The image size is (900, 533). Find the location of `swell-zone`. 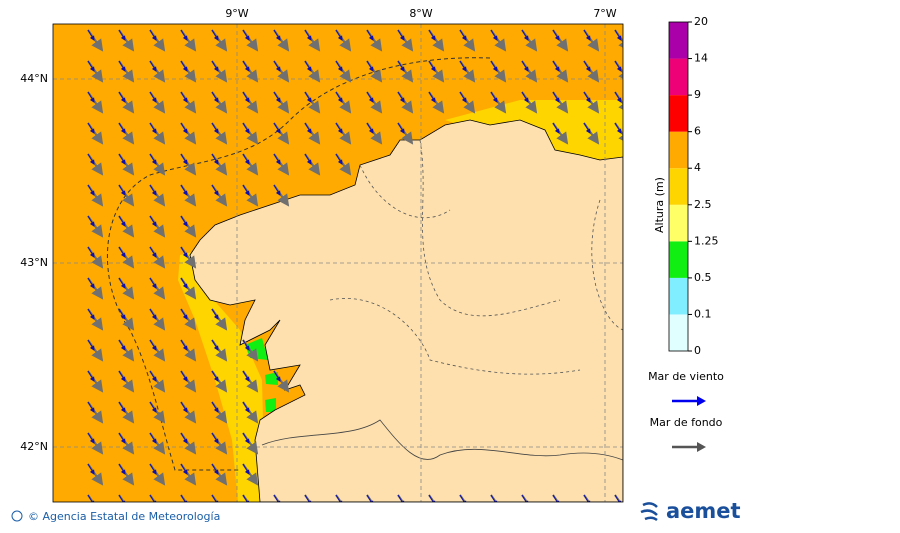

swell-zone is located at coordinates (221, 377).